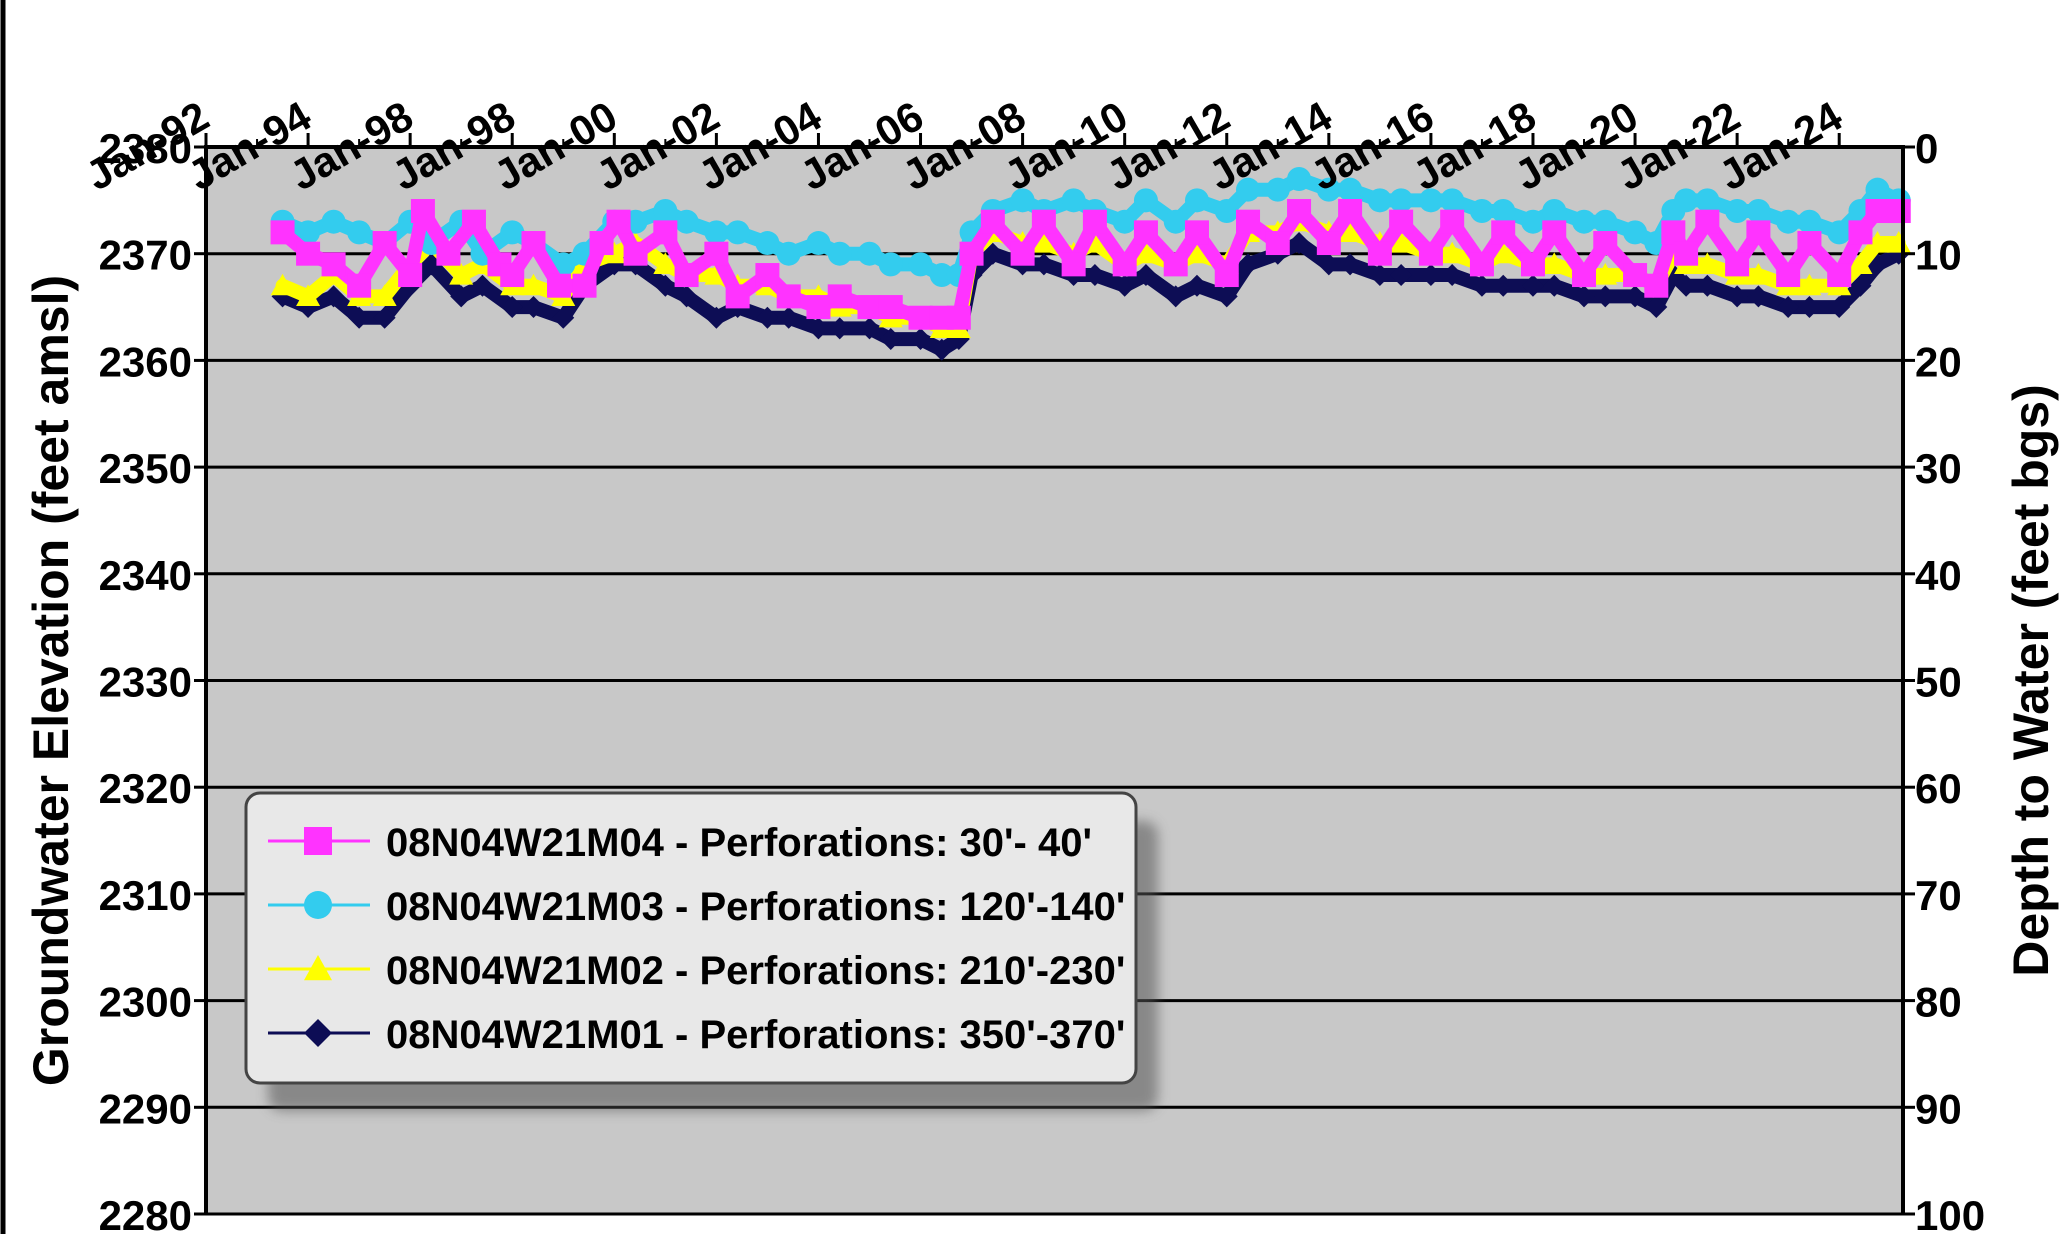 This screenshot has height=1234, width=2070. What do you see at coordinates (1938, 575) in the screenshot?
I see `y2-tick-label: 40` at bounding box center [1938, 575].